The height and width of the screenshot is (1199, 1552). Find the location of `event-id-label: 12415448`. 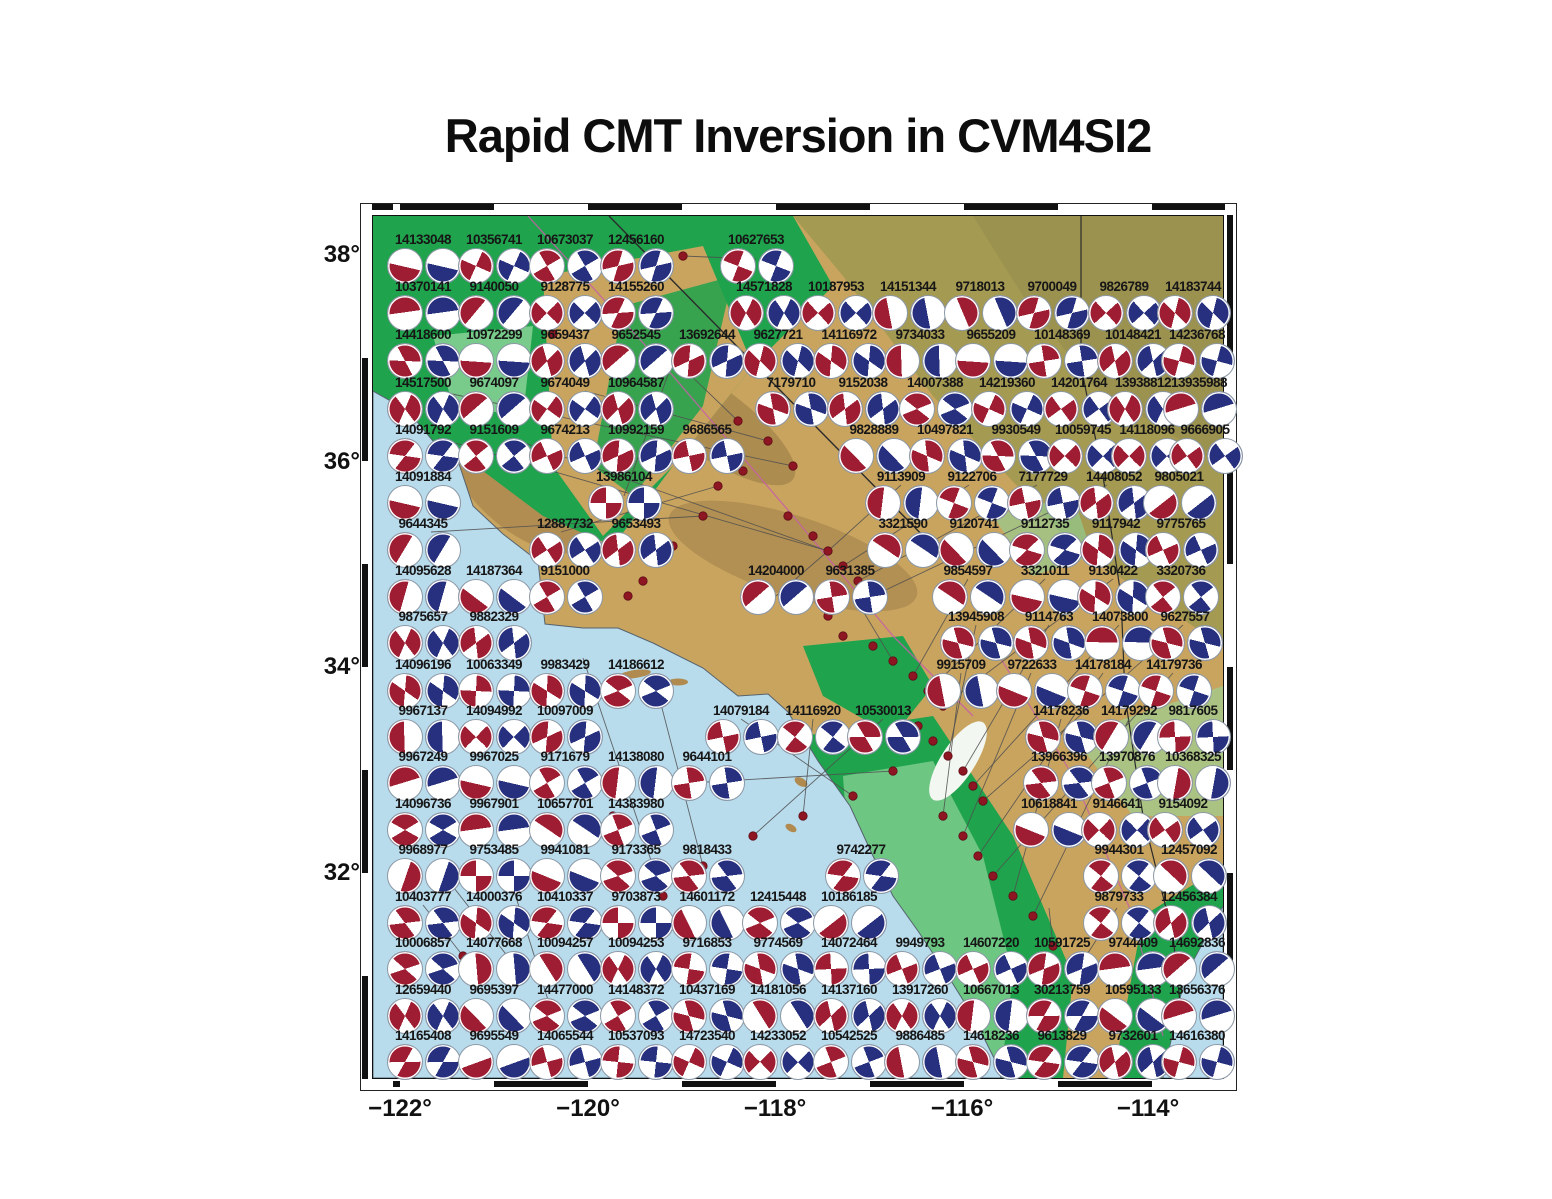

event-id-label: 12415448 is located at coordinates (778, 896).